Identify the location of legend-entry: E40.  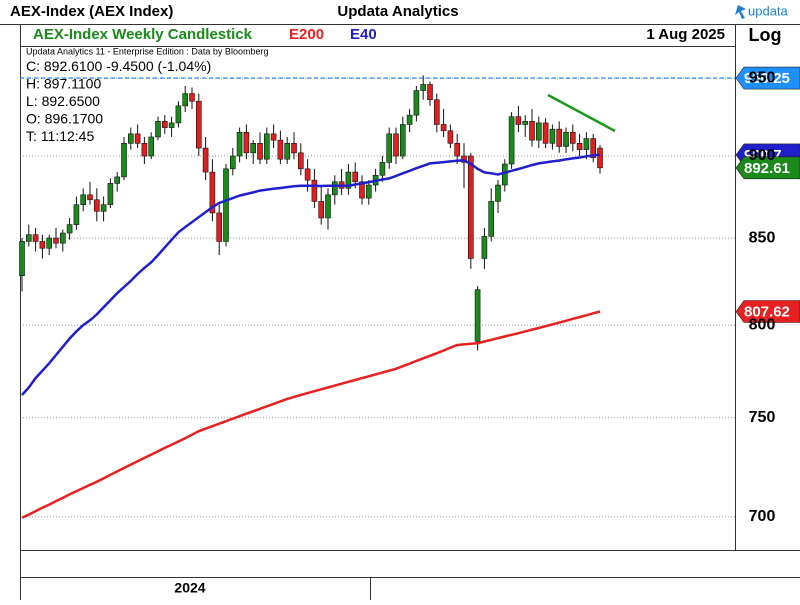
(363, 34).